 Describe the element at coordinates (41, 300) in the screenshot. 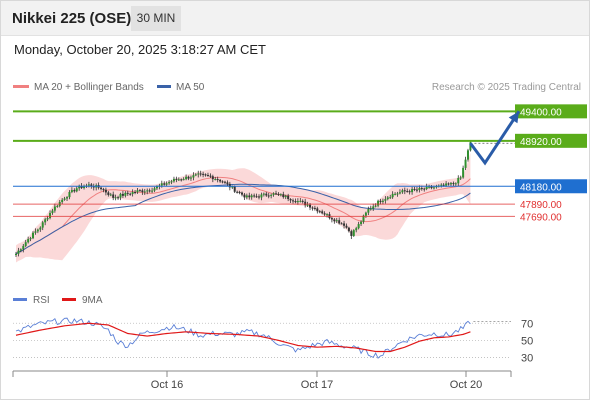

I see `rsi-legend-label: RSI` at that location.